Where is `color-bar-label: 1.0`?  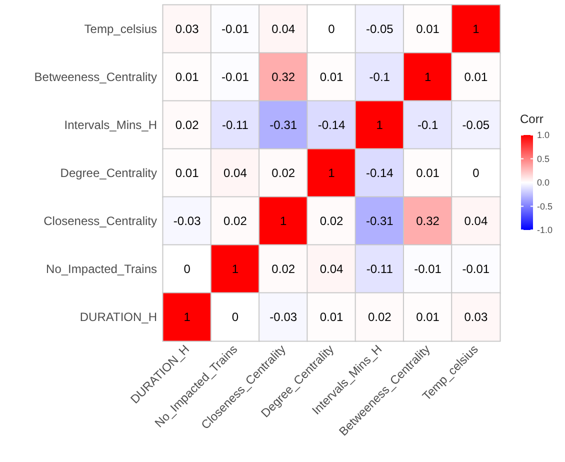 color-bar-label: 1.0 is located at coordinates (543, 135).